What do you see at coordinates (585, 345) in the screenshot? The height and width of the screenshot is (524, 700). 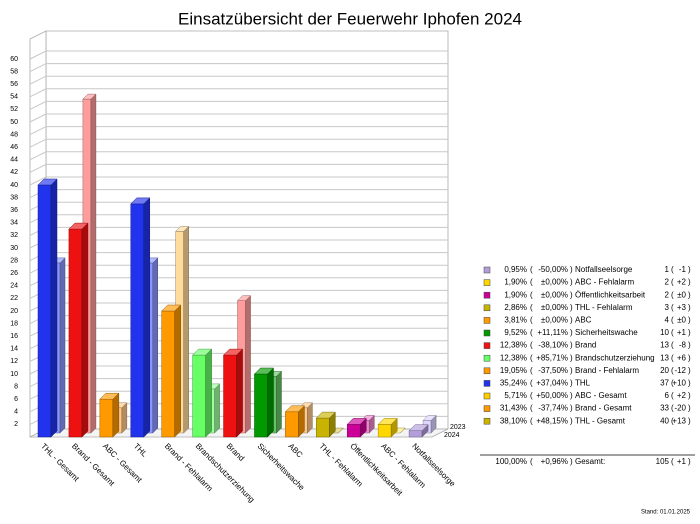 I see `legend-name: Brand` at bounding box center [585, 345].